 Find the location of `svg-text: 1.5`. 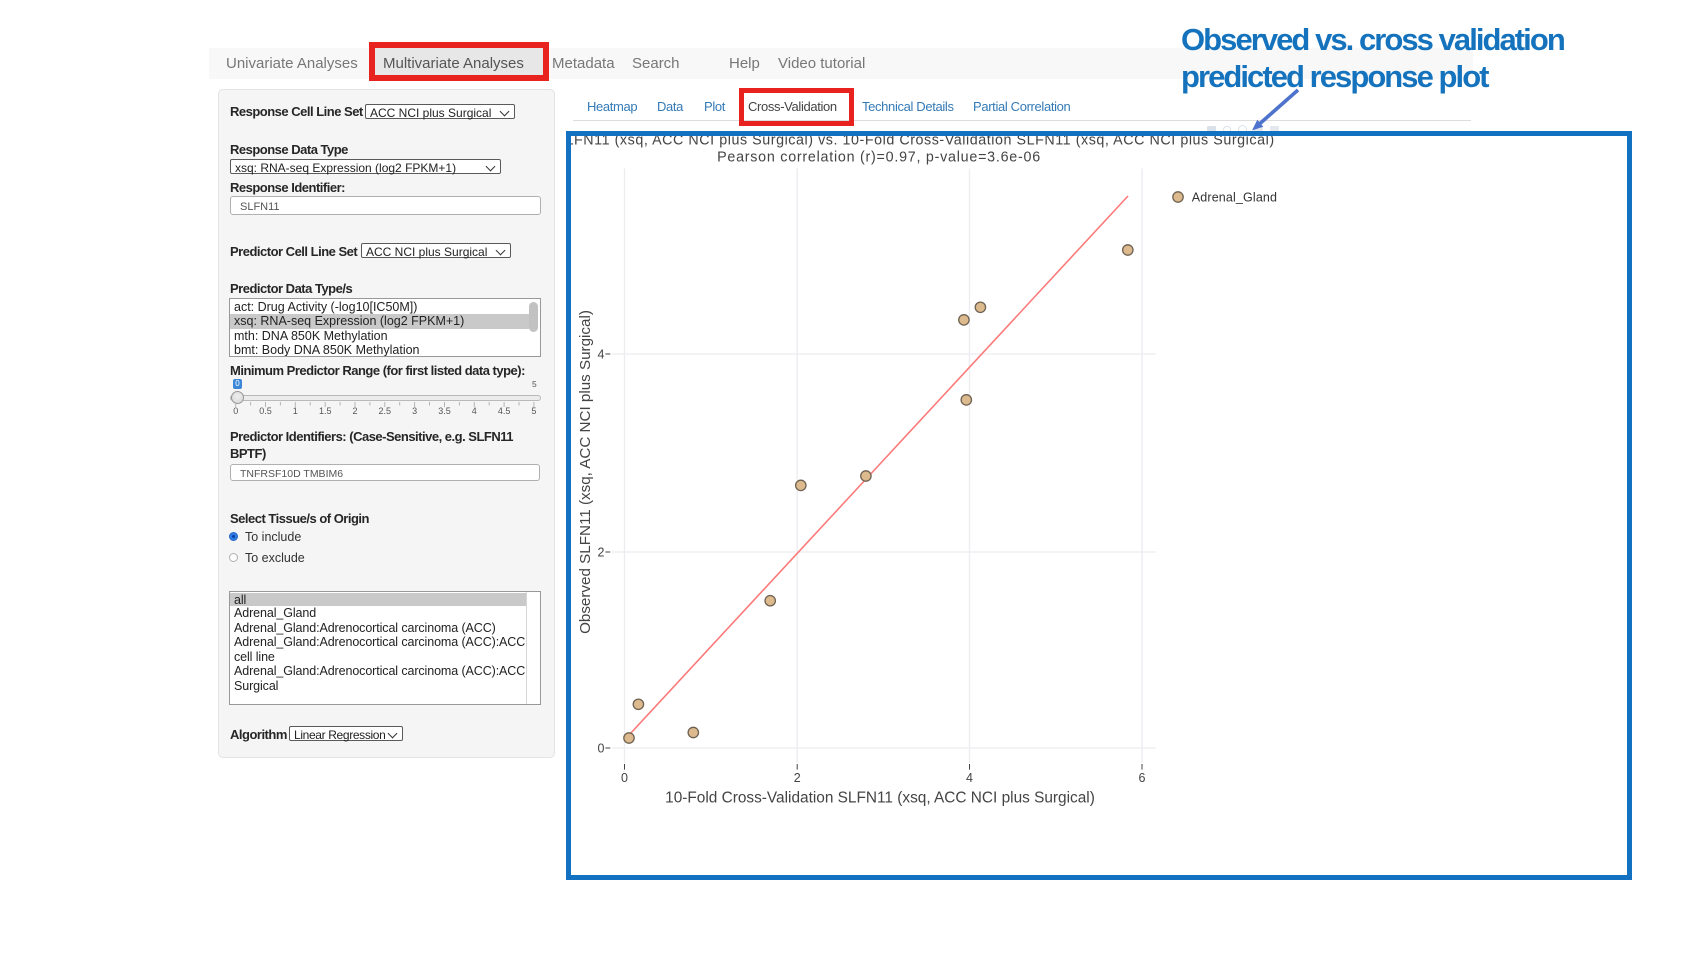

svg-text: 1.5 is located at coordinates (325, 411).